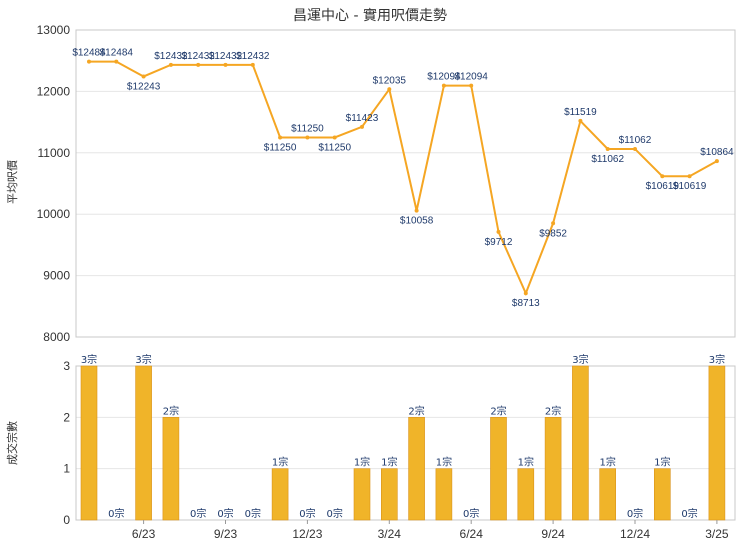 Image resolution: width=740 pixels, height=550 pixels. Describe the element at coordinates (526, 303) in the screenshot. I see `price-data-label: $8713` at that location.